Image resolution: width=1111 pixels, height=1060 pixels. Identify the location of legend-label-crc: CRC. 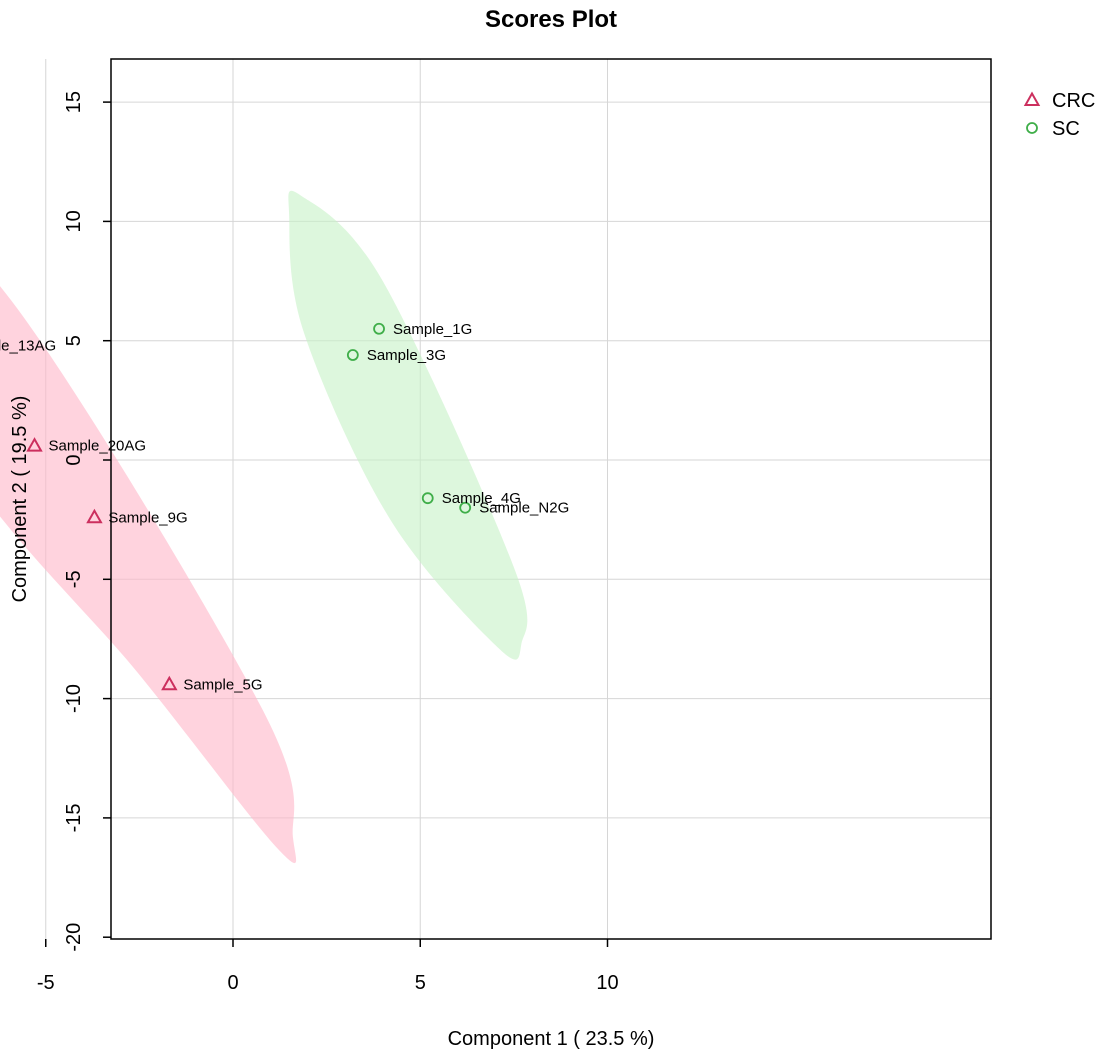
(1073, 101).